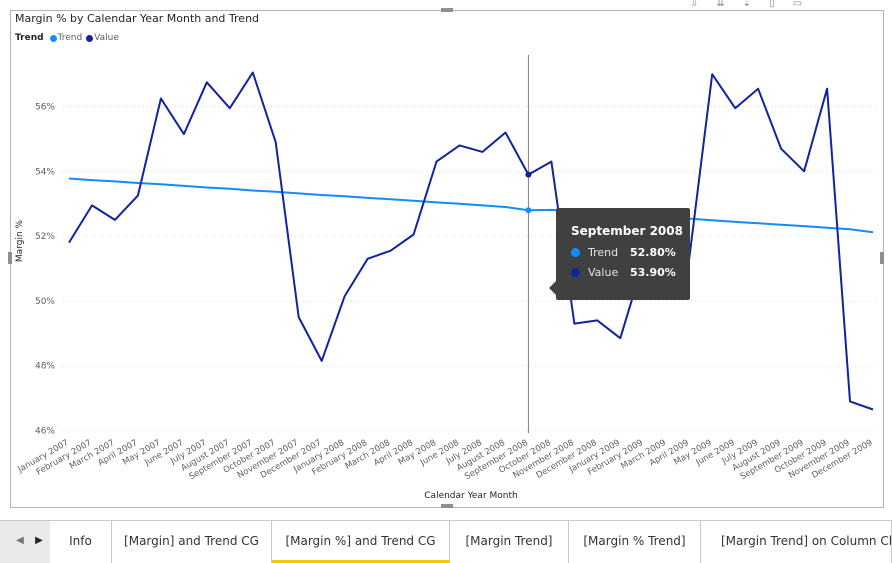 Image resolution: width=892 pixels, height=563 pixels. I want to click on highlight-marker-value, so click(528, 174).